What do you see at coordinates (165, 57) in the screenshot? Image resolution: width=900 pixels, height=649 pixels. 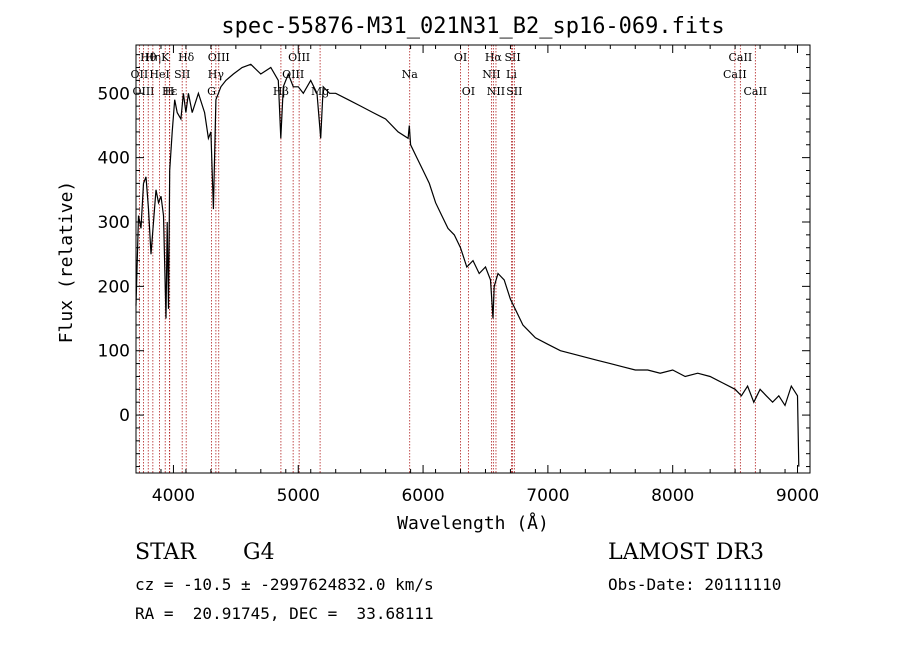 I see `line-marker-label: K` at bounding box center [165, 57].